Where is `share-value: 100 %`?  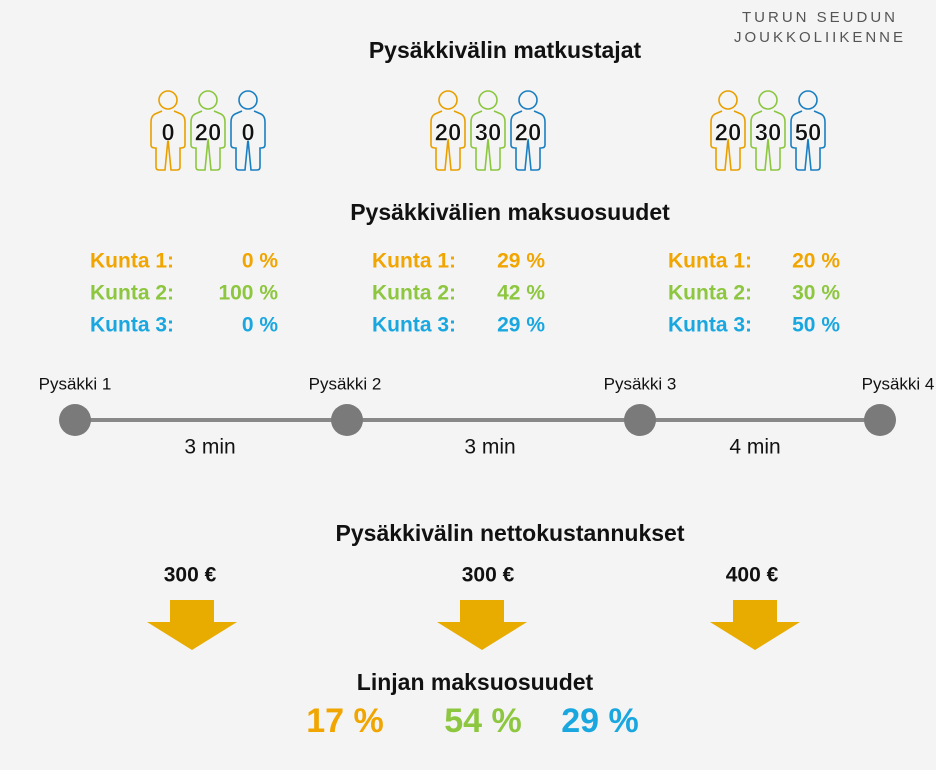 share-value: 100 % is located at coordinates (248, 293).